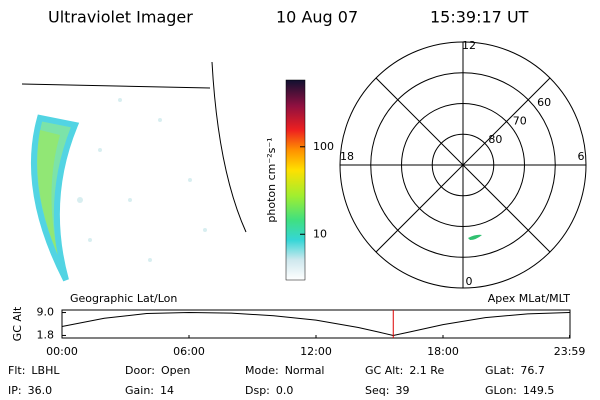  I want to click on altitude-line, so click(315, 324).